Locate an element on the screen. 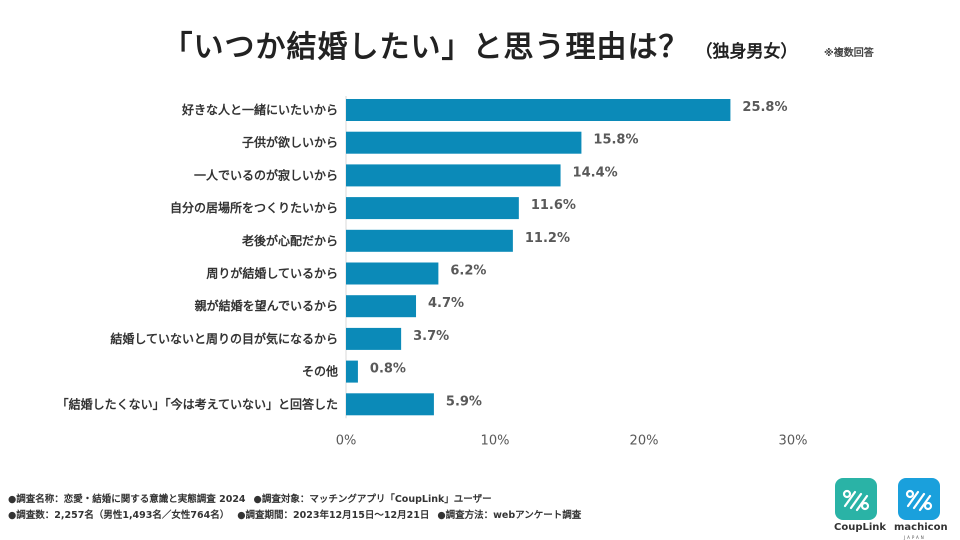  chart-subtitle: （独身男女） is located at coordinates (746, 52).